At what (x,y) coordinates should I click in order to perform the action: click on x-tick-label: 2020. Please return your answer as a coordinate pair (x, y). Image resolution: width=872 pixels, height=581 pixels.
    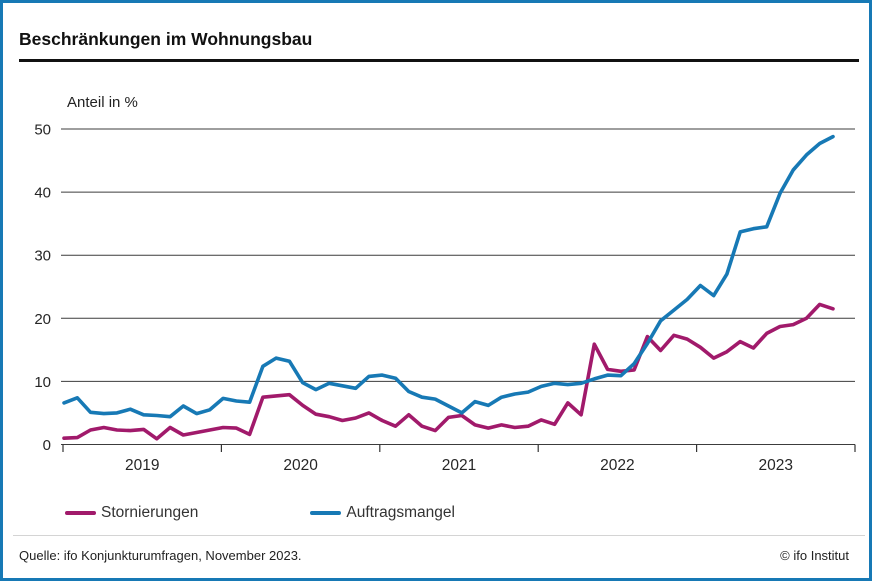
    Looking at the image, I should click on (300, 465).